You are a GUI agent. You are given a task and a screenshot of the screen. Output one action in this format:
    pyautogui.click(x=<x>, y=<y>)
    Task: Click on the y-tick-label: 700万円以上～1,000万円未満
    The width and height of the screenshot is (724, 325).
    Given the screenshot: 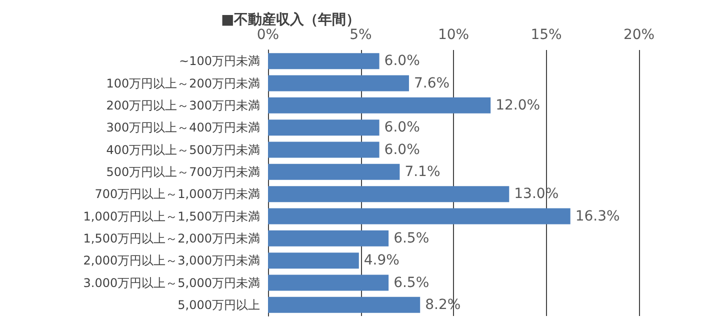 What is the action you would take?
    pyautogui.click(x=177, y=194)
    